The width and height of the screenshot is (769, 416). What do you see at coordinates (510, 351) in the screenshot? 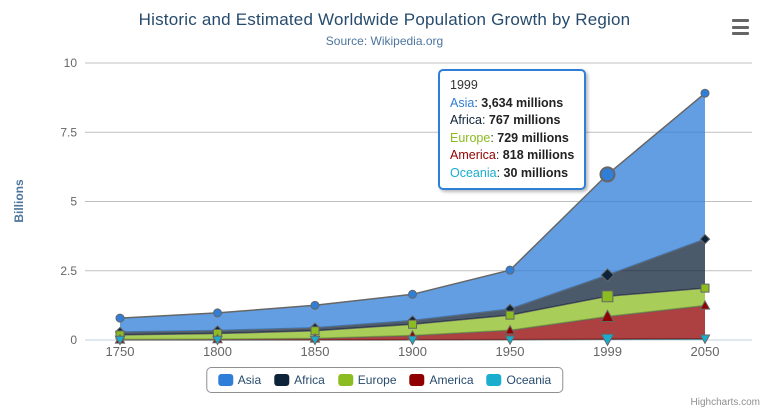
I see `x-axis-label: 1950` at bounding box center [510, 351].